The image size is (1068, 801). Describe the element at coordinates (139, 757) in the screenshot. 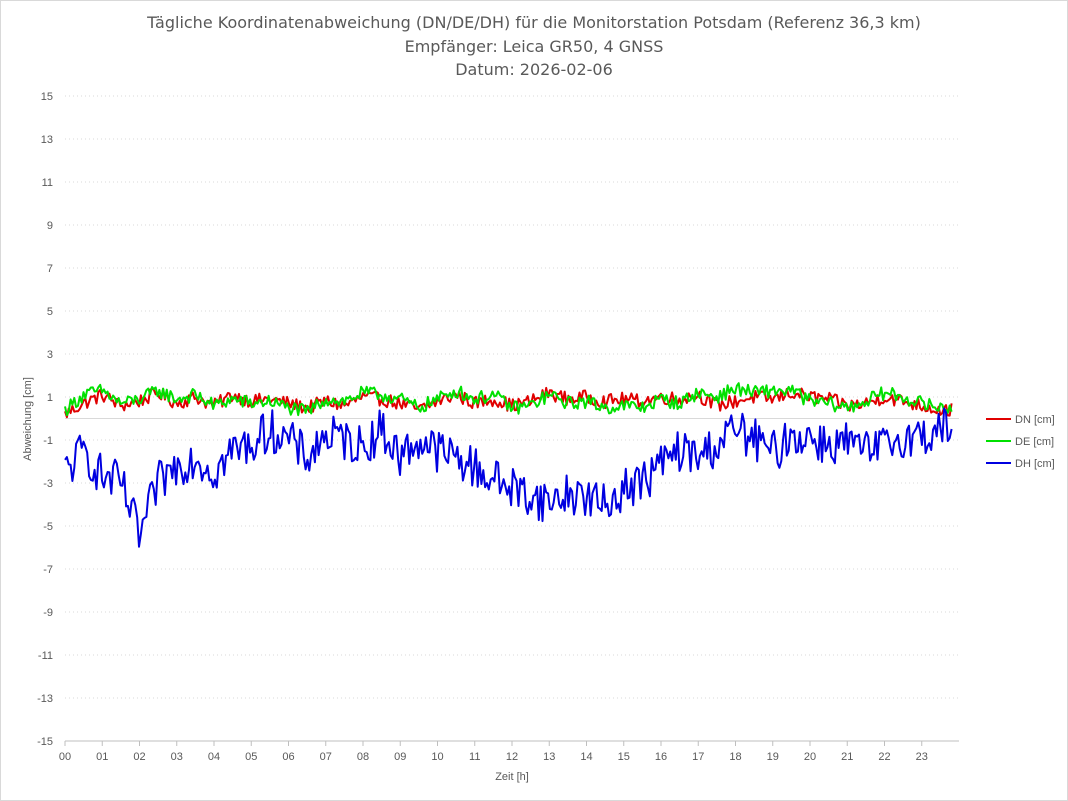

I see `x-tick-label: 02` at that location.